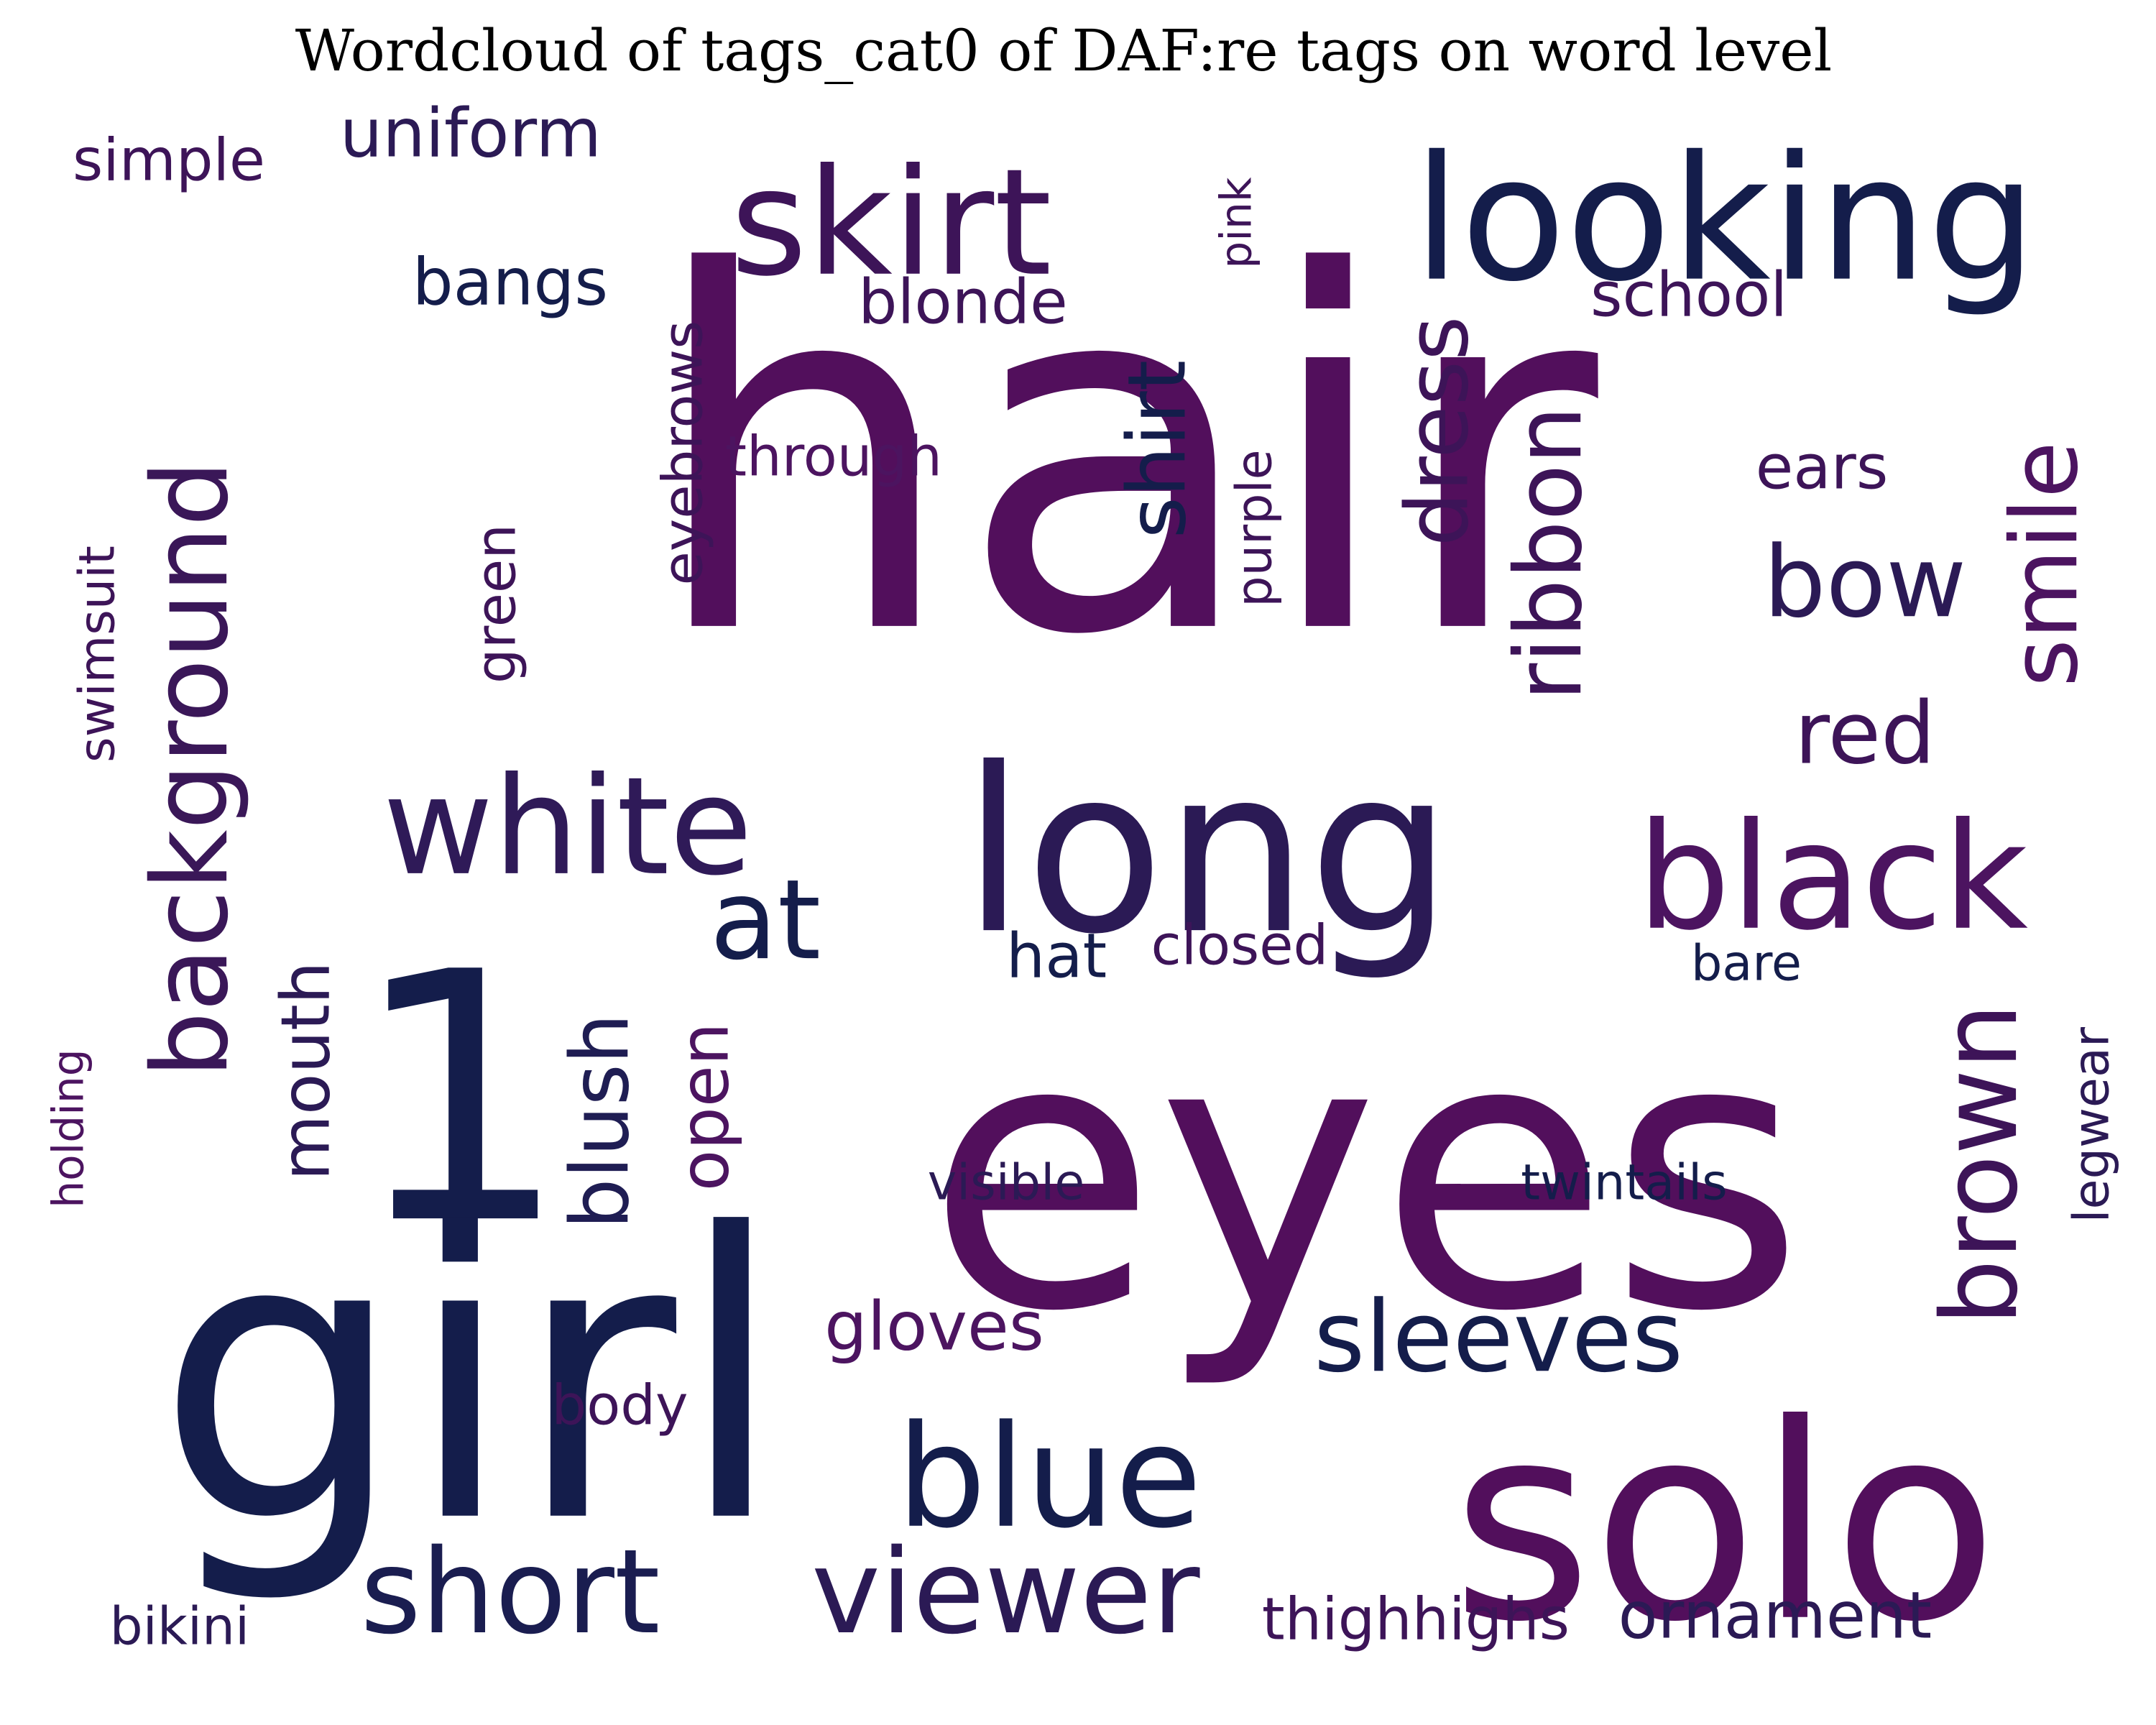 The width and height of the screenshot is (2156, 1725). I want to click on word-blue: blue, so click(1049, 1478).